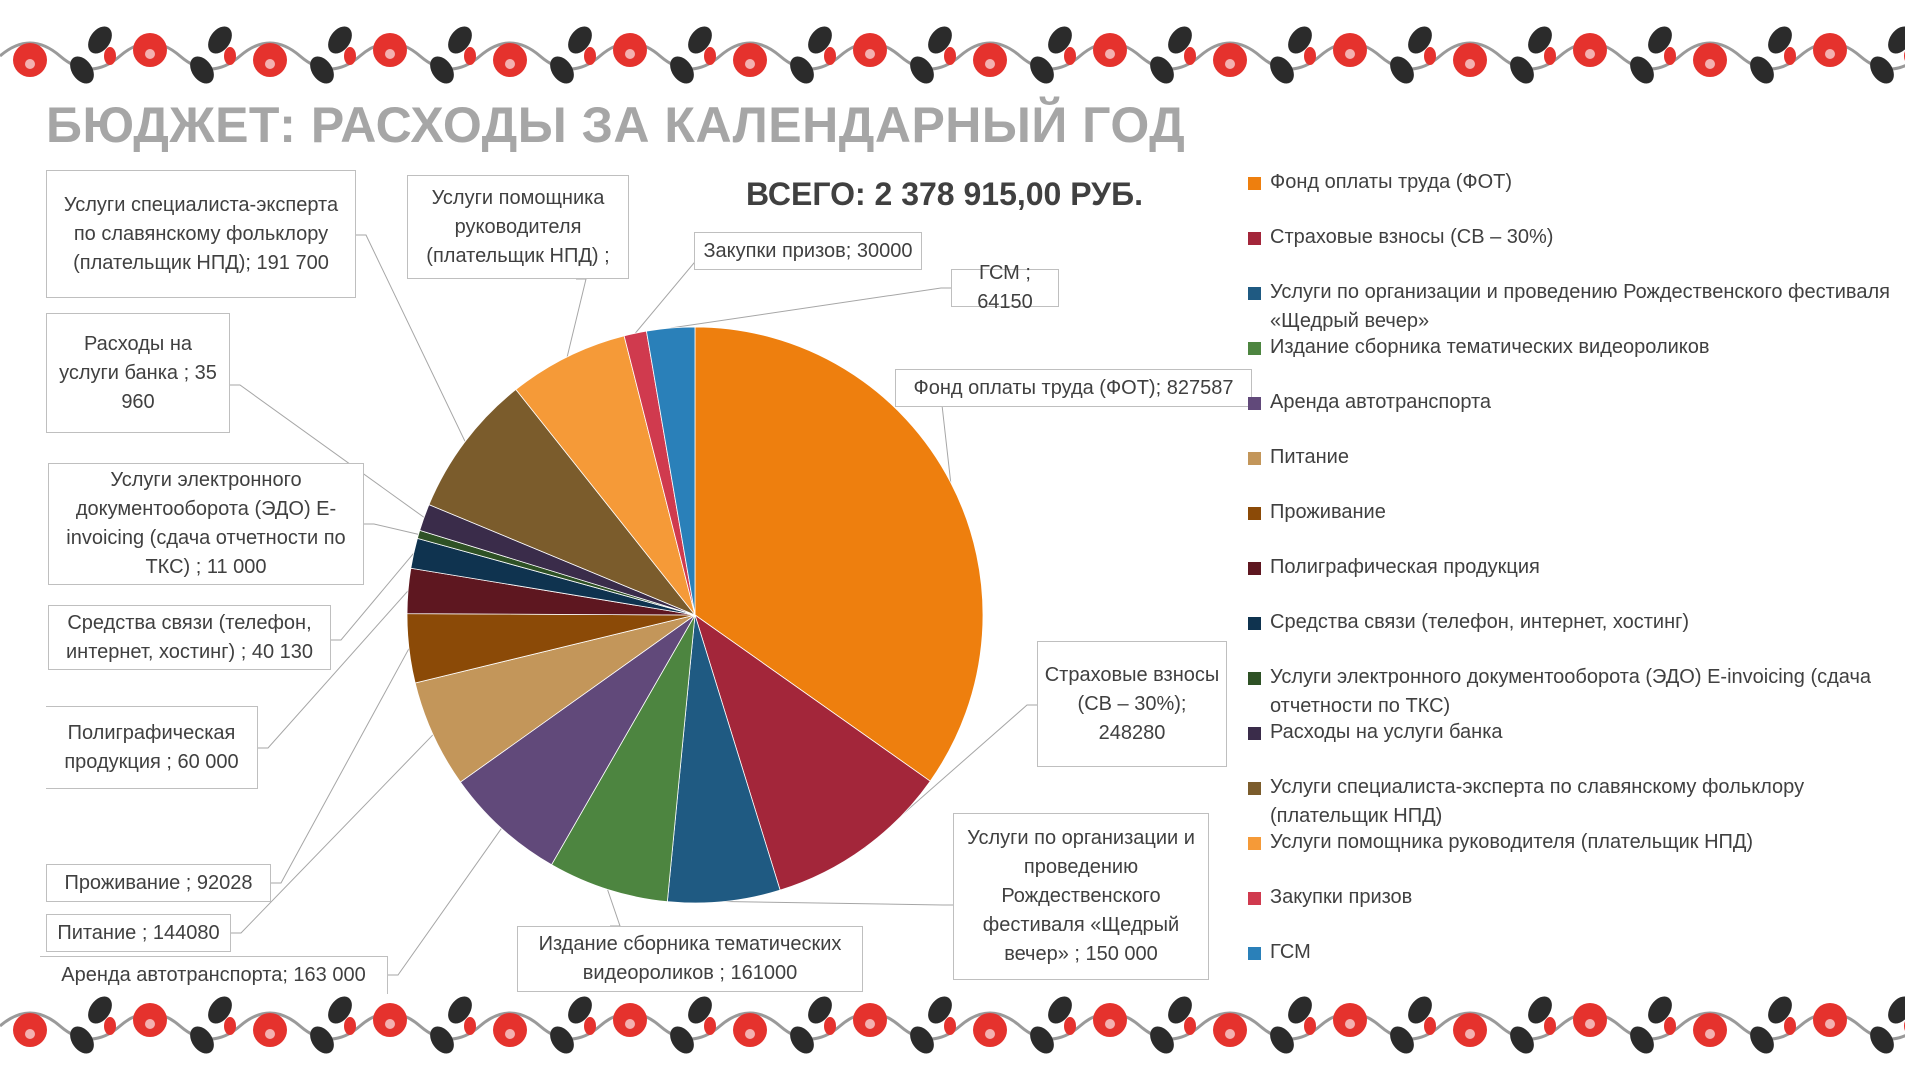  What do you see at coordinates (944, 194) in the screenshot?
I see `total-amount: ВСЕГО: 2 378 915,00 РУБ.` at bounding box center [944, 194].